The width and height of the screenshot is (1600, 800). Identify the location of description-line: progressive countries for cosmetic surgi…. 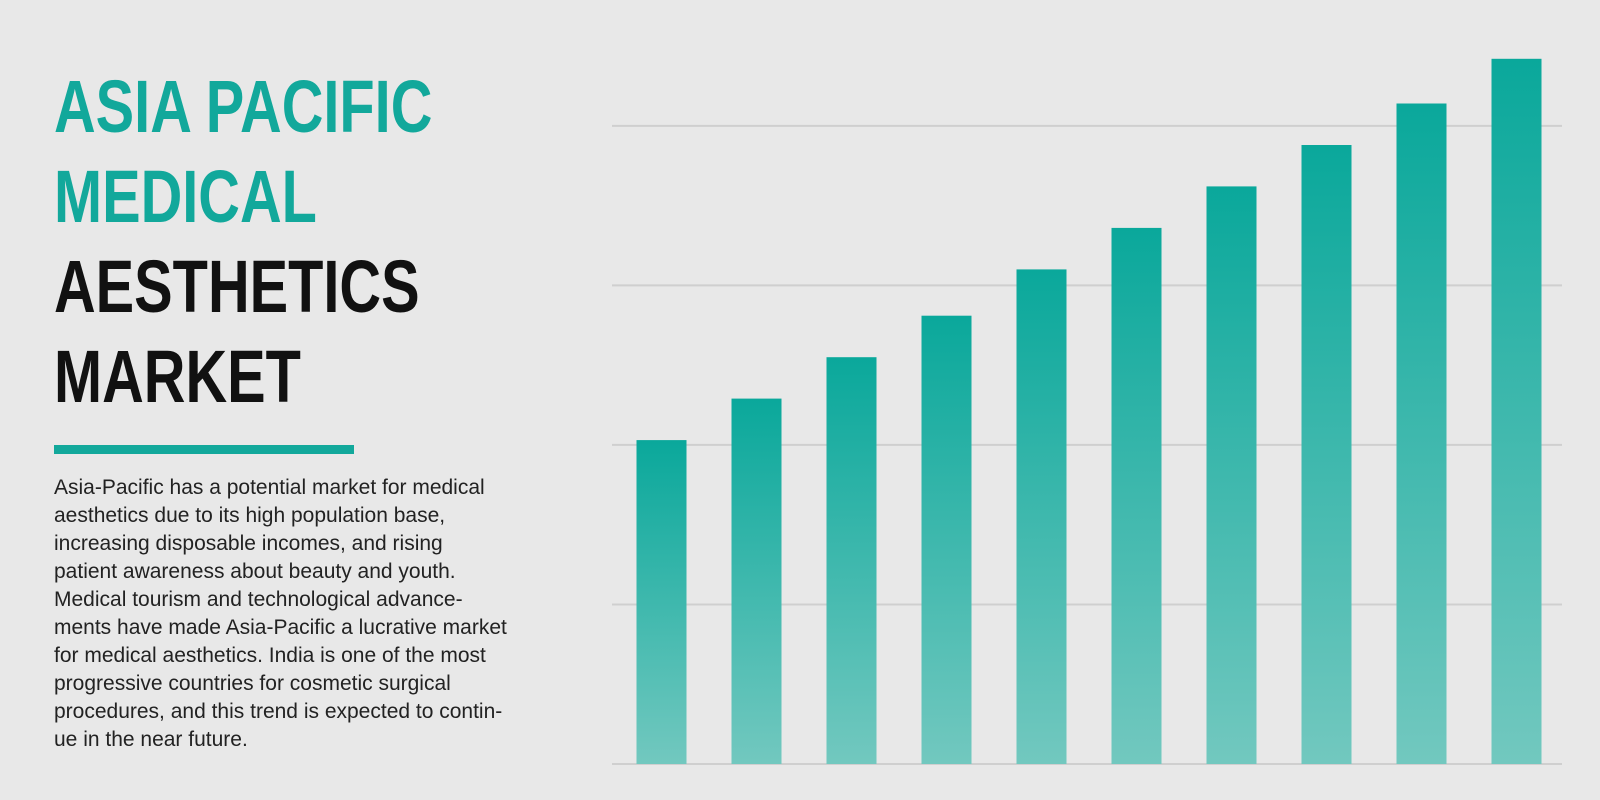
(252, 683).